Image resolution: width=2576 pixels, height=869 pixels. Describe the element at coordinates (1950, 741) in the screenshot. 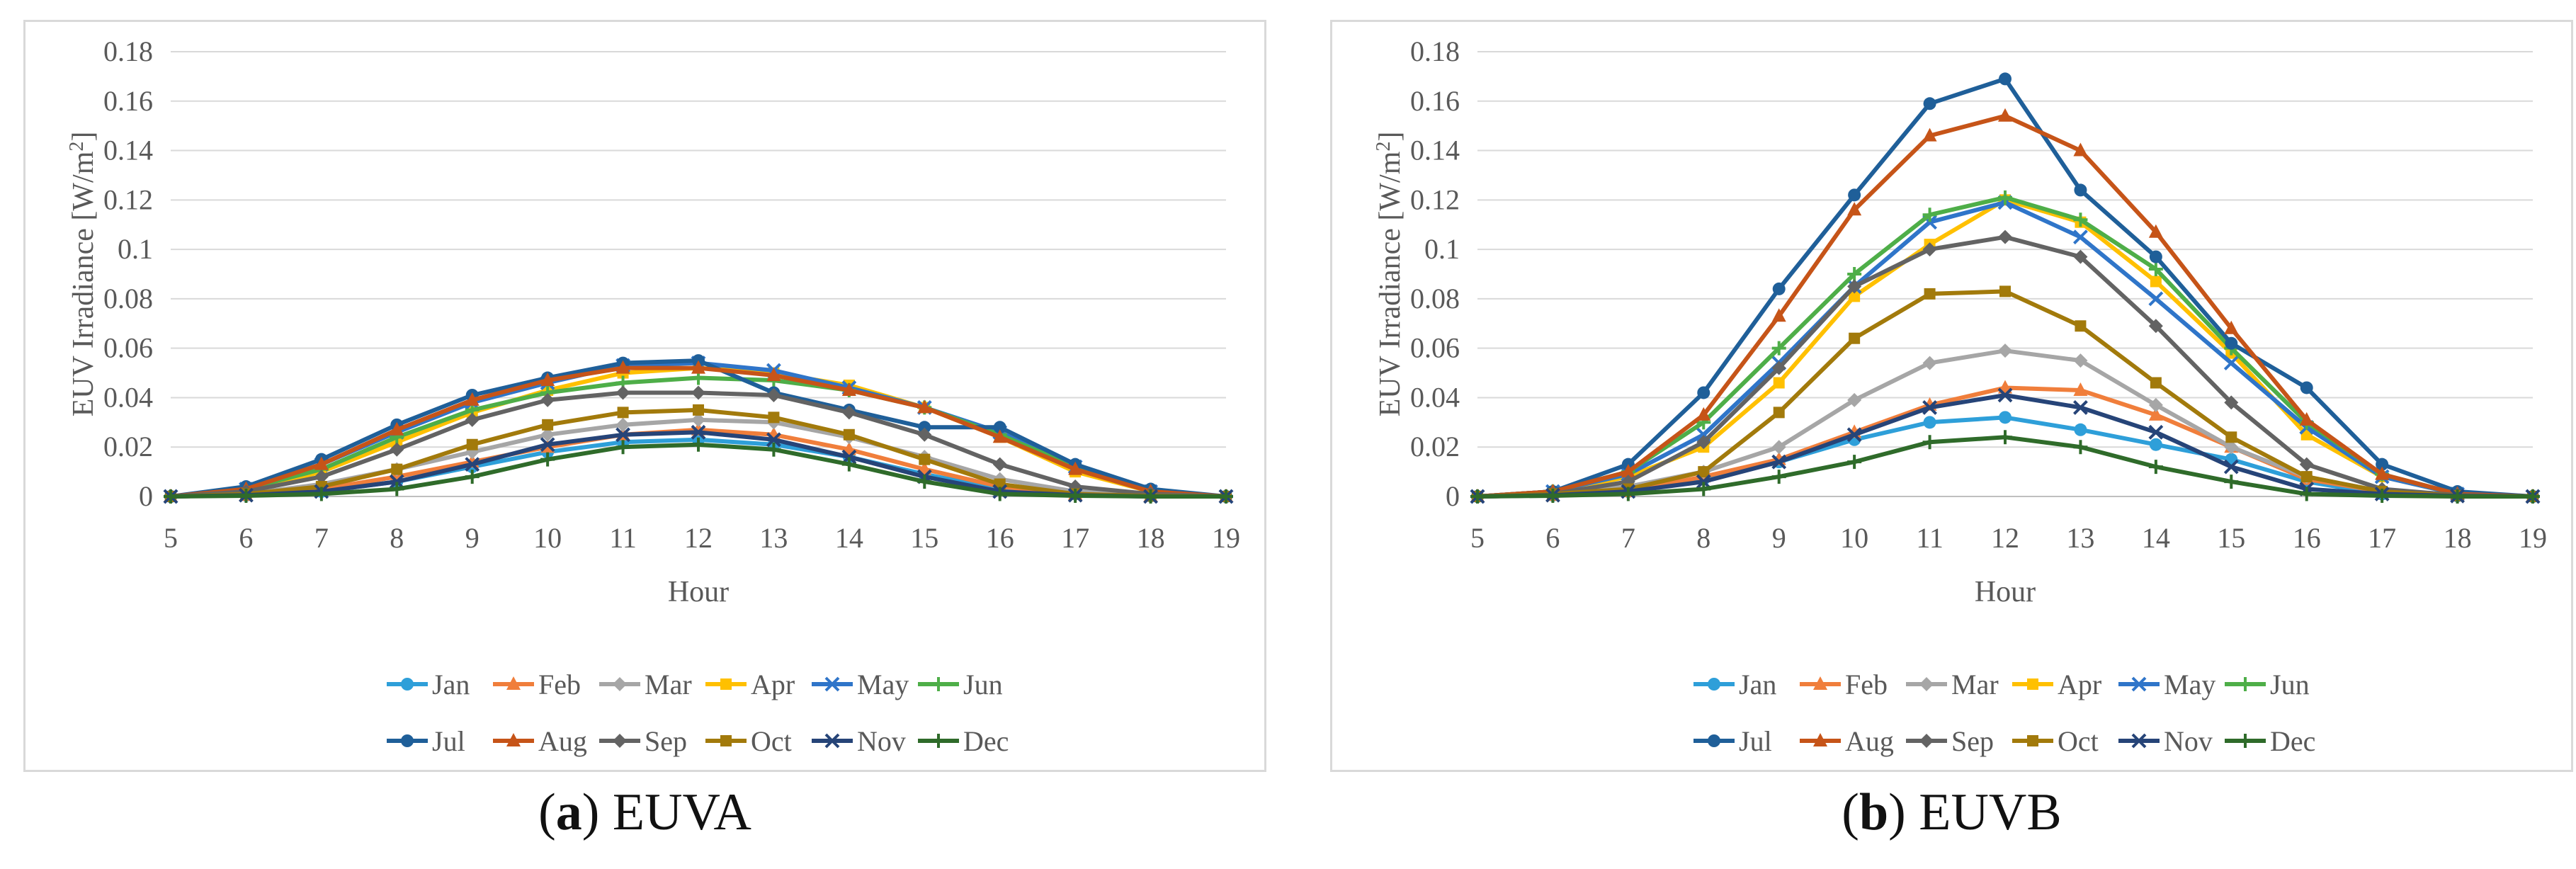

I see `legend-item-sep: Sep` at that location.